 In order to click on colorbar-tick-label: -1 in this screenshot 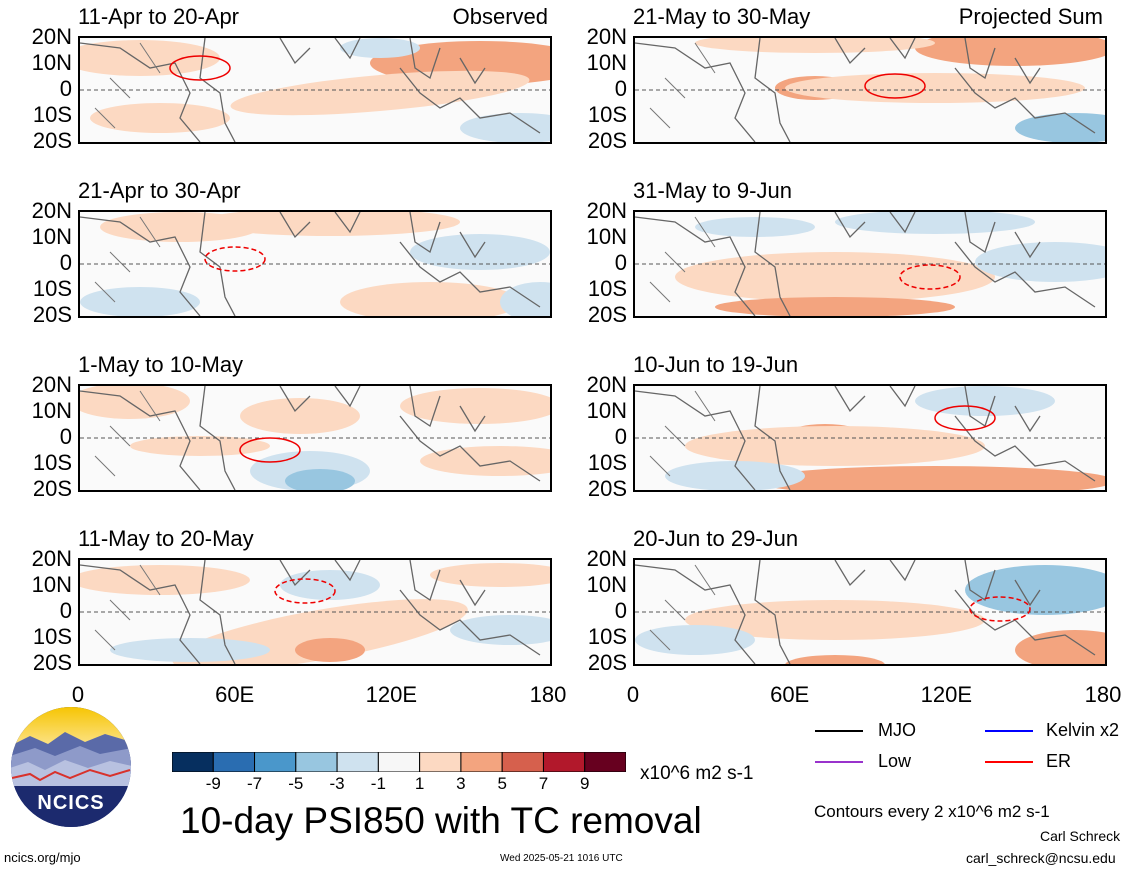, I will do `click(378, 783)`.